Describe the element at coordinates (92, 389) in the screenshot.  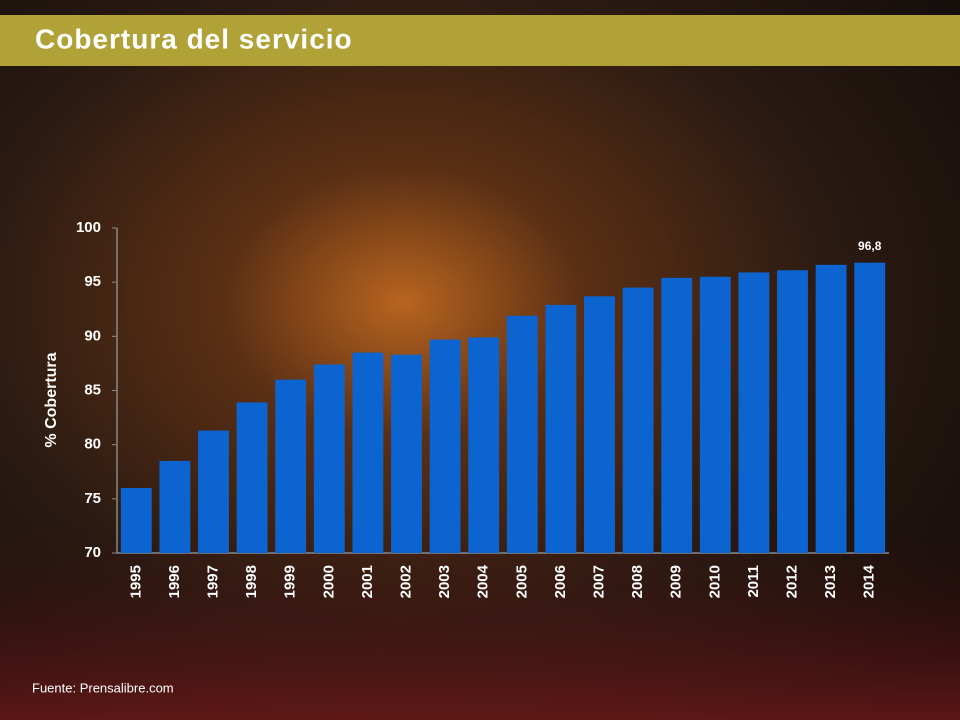
I see `y-tick-label: 85` at that location.